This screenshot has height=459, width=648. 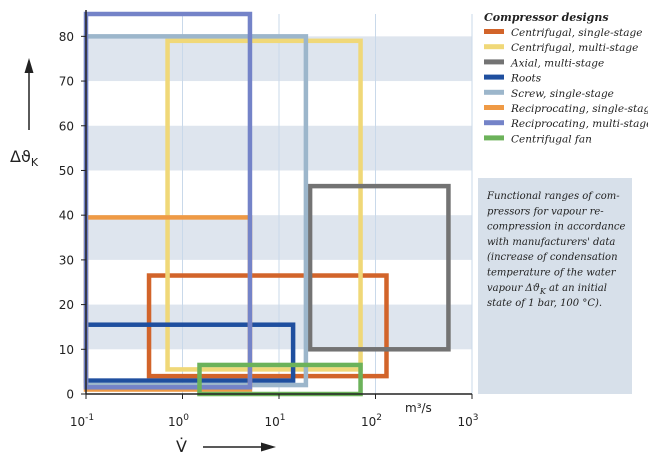 What do you see at coordinates (24, 158) in the screenshot?
I see `y-axis-symbol: ΔϑK` at bounding box center [24, 158].